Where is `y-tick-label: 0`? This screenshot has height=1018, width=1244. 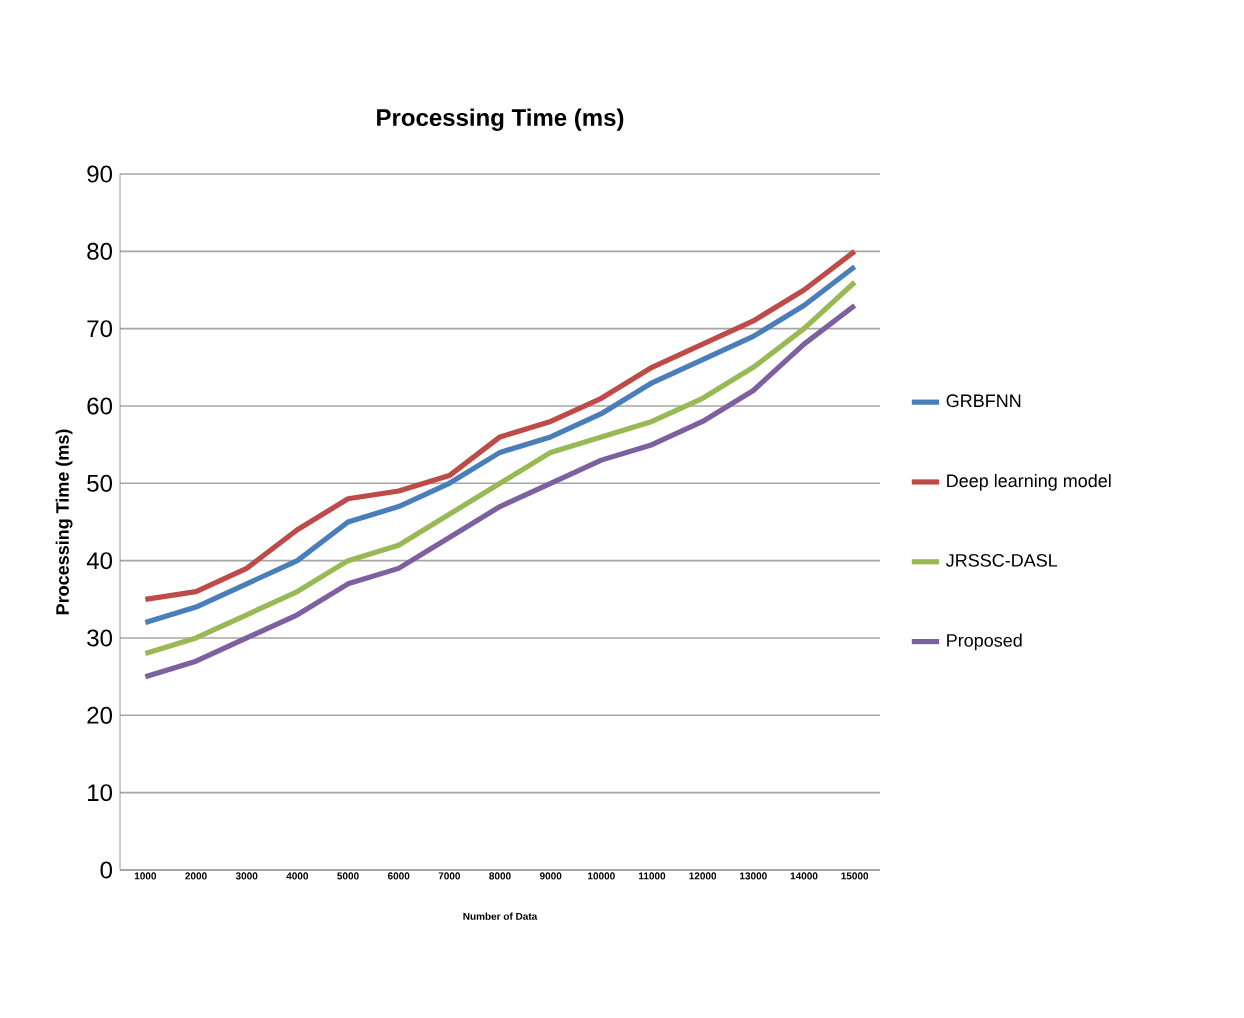 y-tick-label: 0 is located at coordinates (106, 870).